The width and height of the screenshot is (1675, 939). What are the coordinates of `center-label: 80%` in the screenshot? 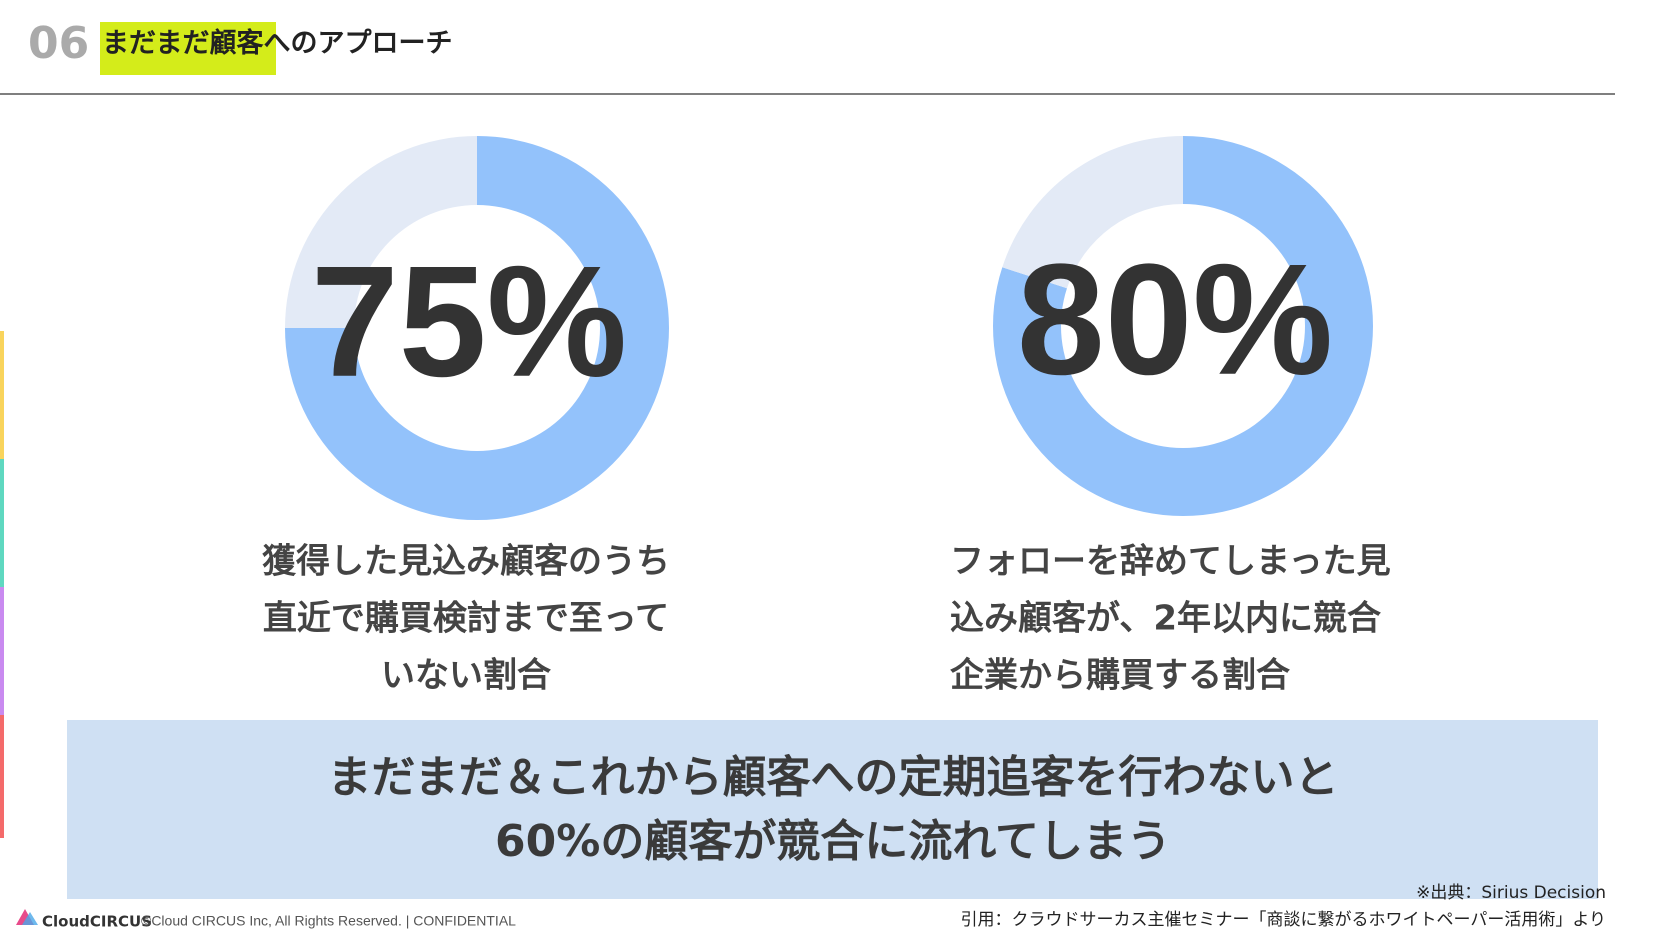 It's located at (1175, 320).